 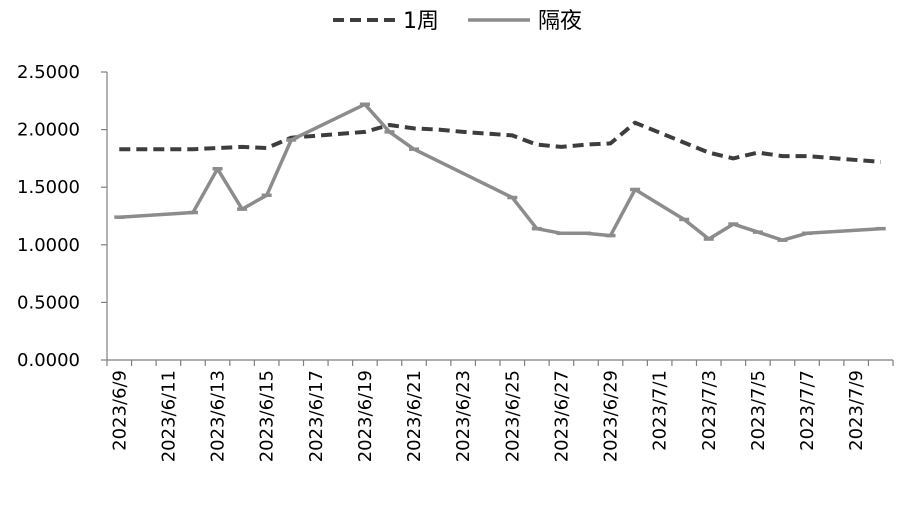 I want to click on x-tick-label: 2023/6/27, so click(x=561, y=416).